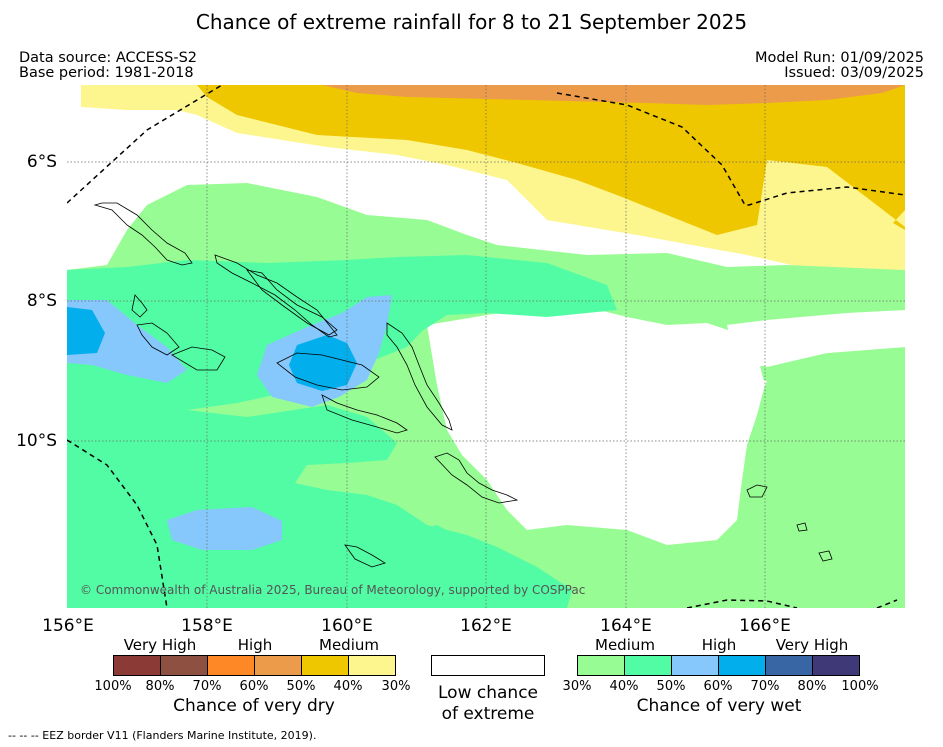 Image resolution: width=943 pixels, height=747 pixels. Describe the element at coordinates (41, 301) in the screenshot. I see `lat-label-8s: 8°S` at that location.